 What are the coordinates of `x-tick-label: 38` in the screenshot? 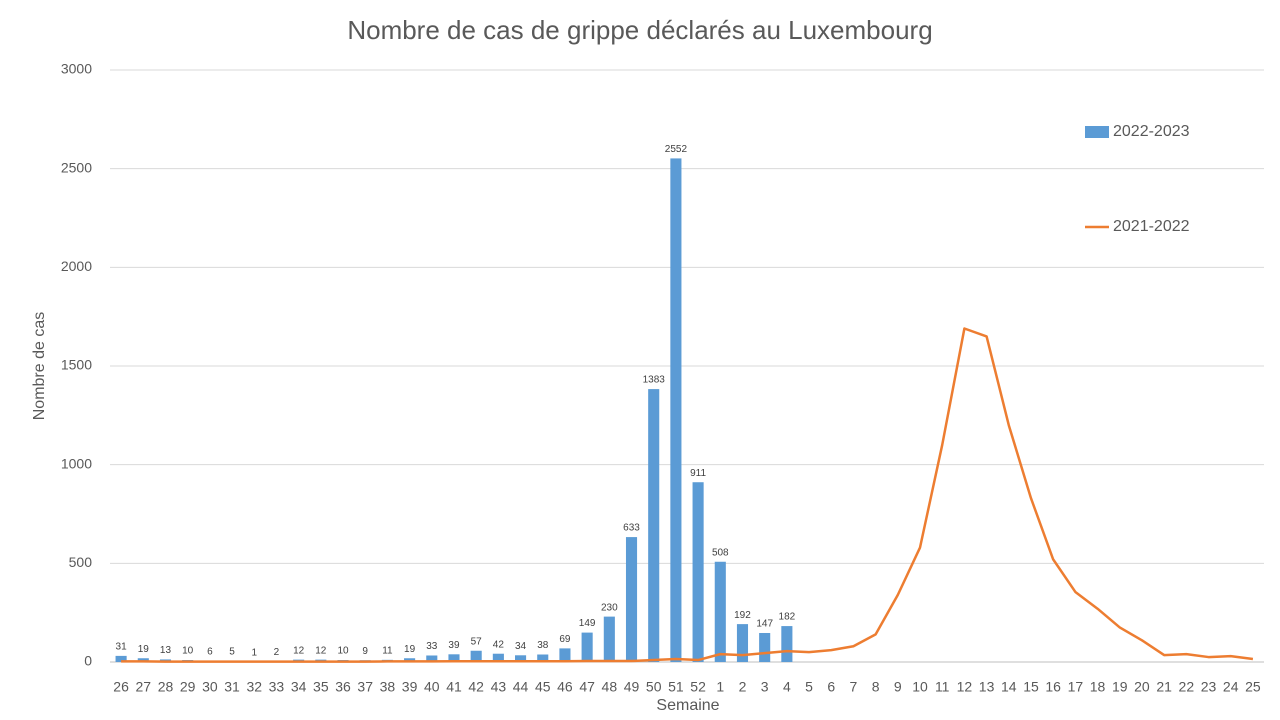 It's located at (388, 687).